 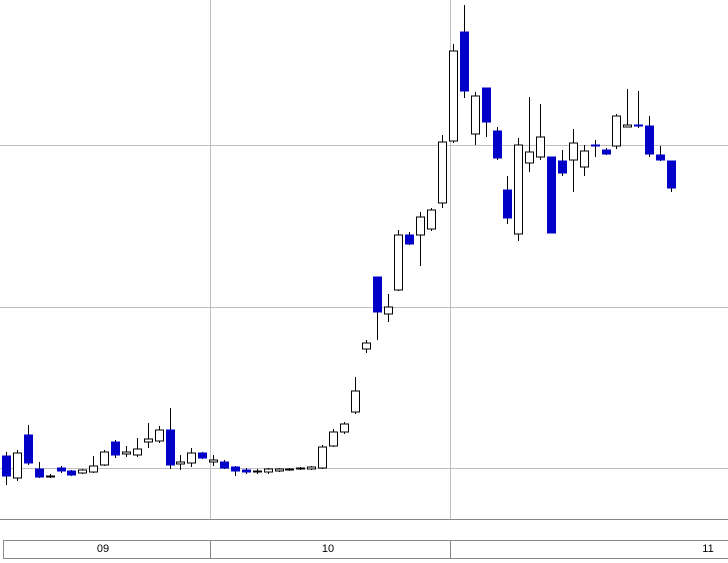 I want to click on x-tick-label: 10, so click(x=328, y=549).